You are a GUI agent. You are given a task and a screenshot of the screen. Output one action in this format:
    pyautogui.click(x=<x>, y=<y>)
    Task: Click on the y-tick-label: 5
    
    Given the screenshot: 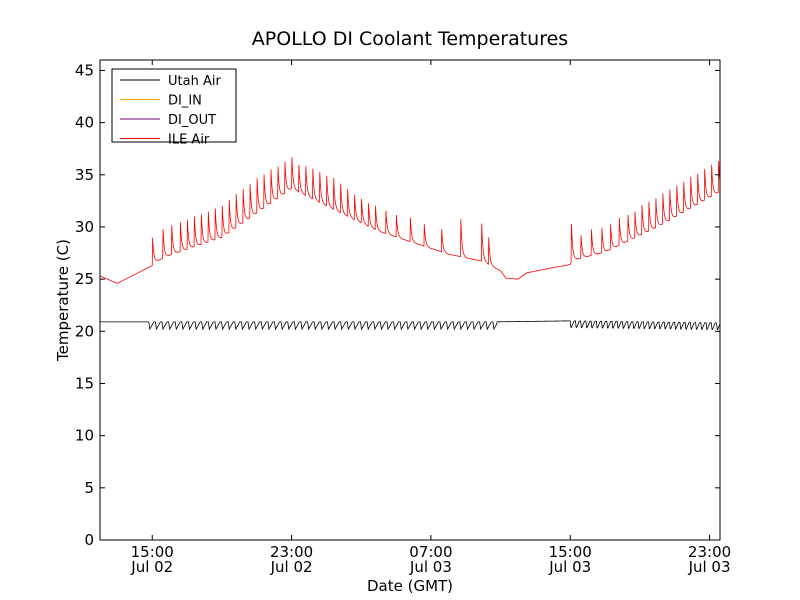 What is the action you would take?
    pyautogui.click(x=89, y=488)
    